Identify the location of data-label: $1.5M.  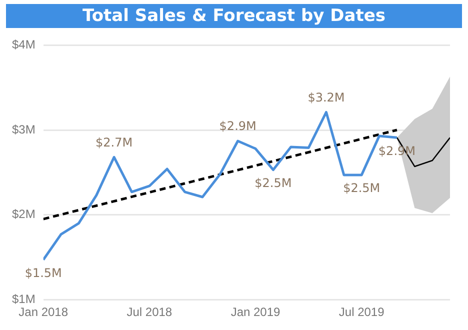
(43, 273).